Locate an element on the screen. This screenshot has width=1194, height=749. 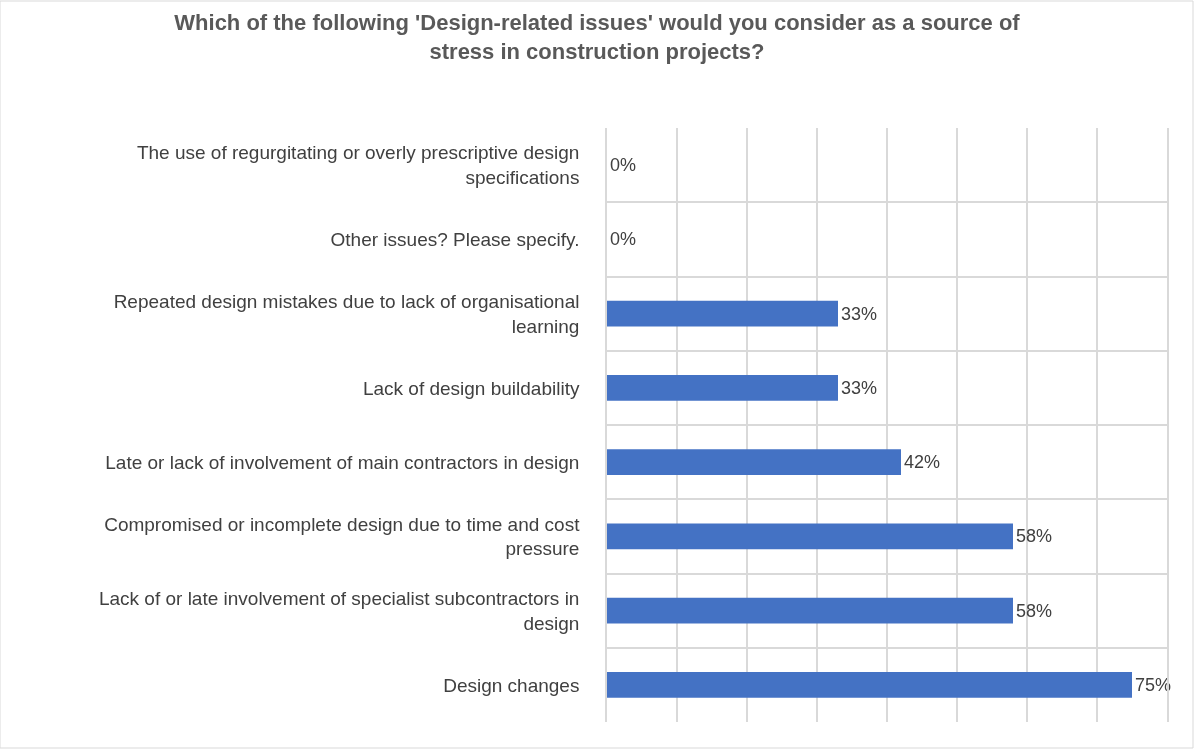
data-label: 75% is located at coordinates (1153, 684).